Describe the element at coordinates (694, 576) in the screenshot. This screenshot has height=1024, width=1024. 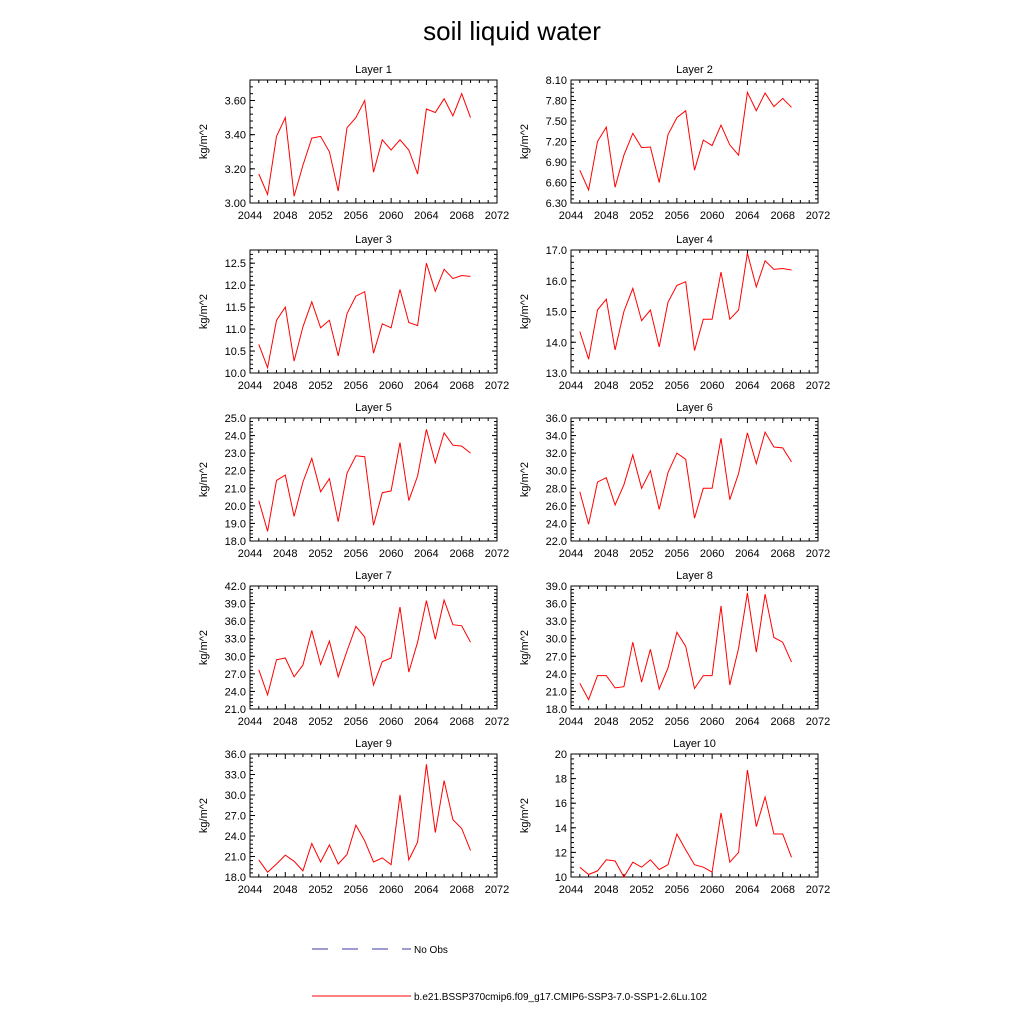
I see `panel-title: Layer 8` at that location.